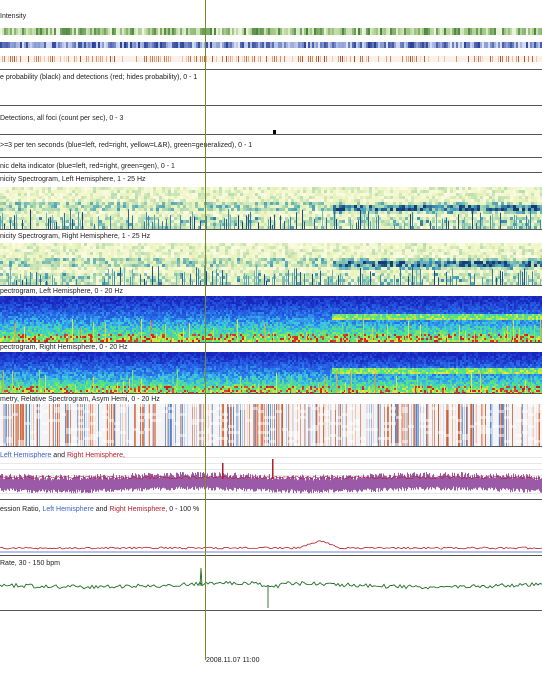 The height and width of the screenshot is (675, 542). I want to click on aeeg-trace, so click(271, 478).